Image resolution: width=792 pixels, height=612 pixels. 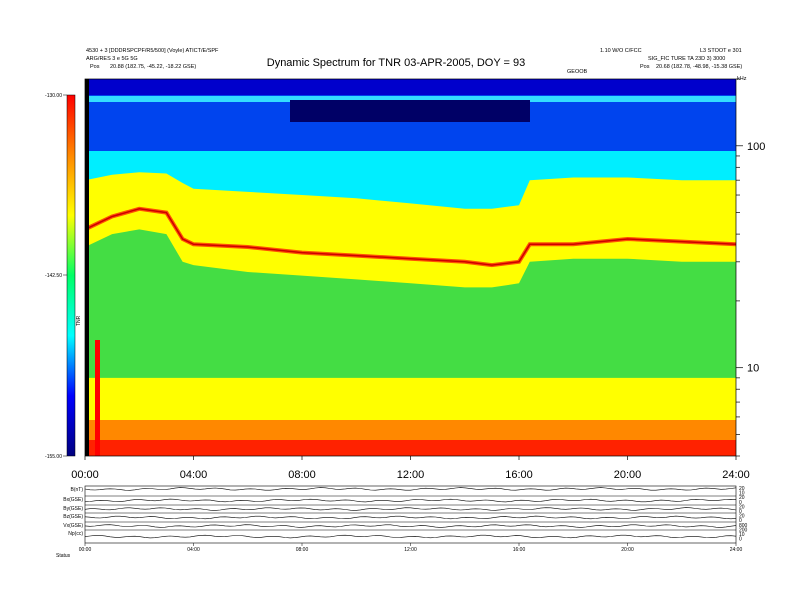 What do you see at coordinates (97, 398) in the screenshot?
I see `left-red-spike` at bounding box center [97, 398].